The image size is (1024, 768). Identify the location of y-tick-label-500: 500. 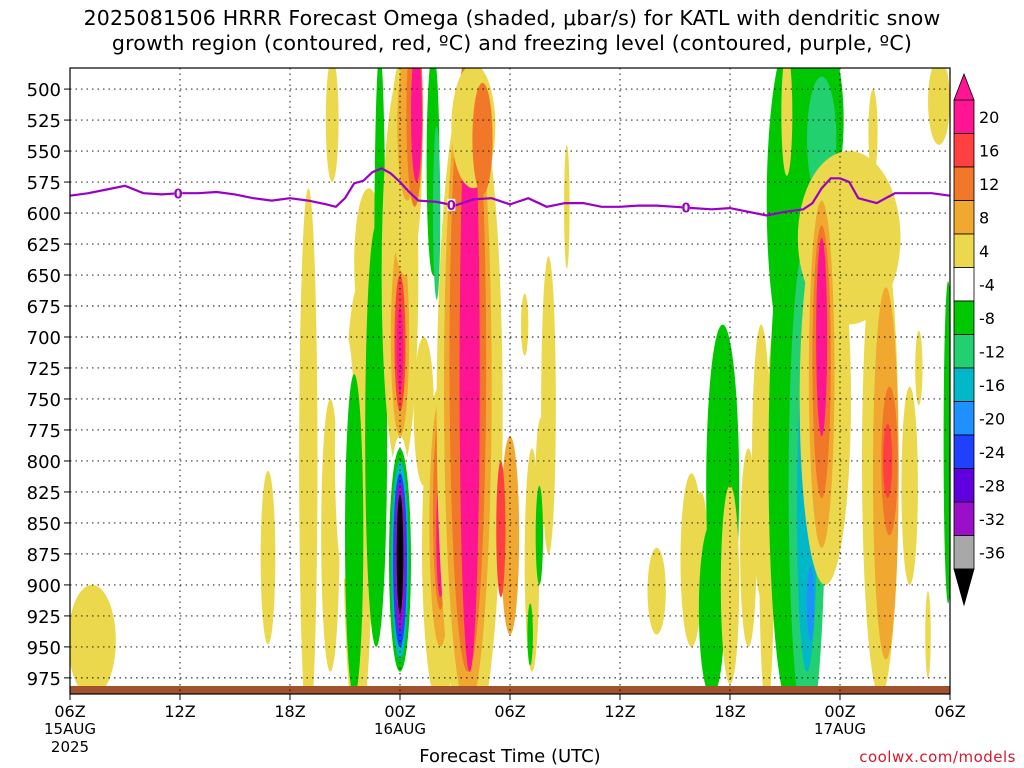
(44, 90).